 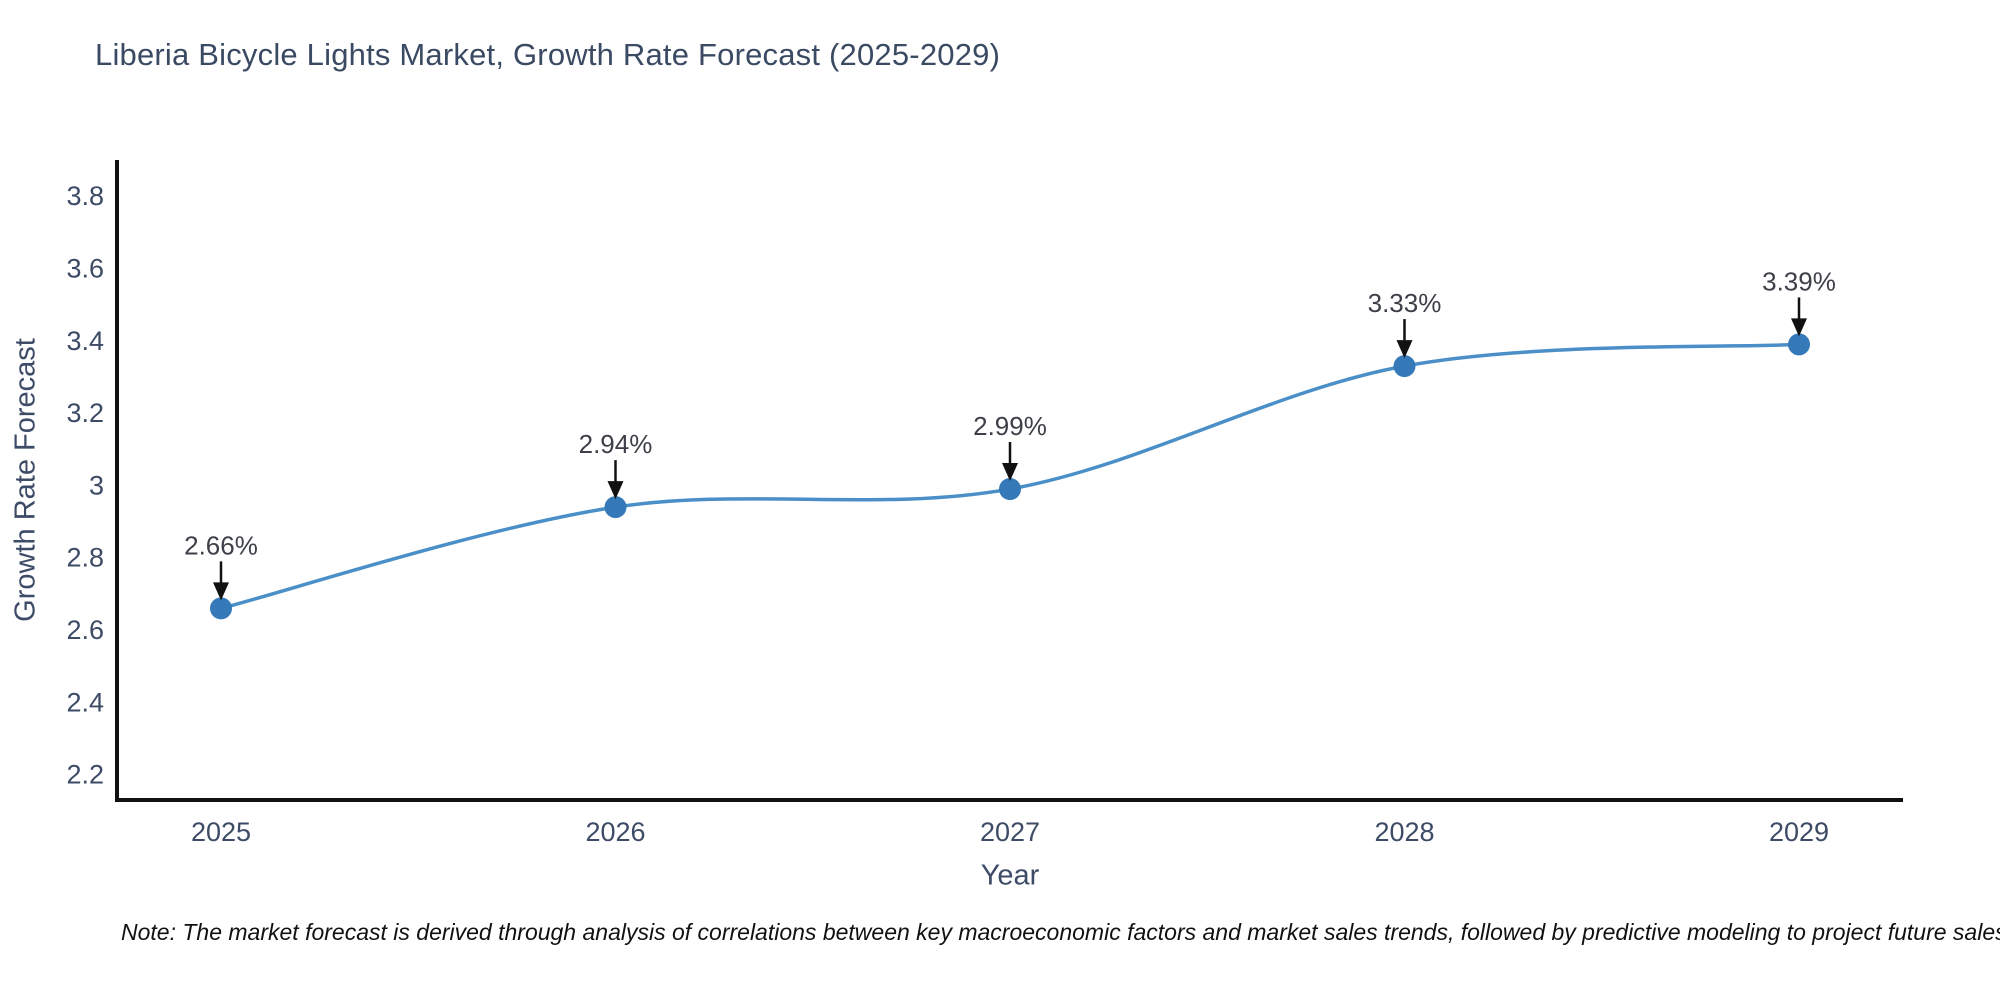 I want to click on x-tick-label: 2028, so click(x=1404, y=832).